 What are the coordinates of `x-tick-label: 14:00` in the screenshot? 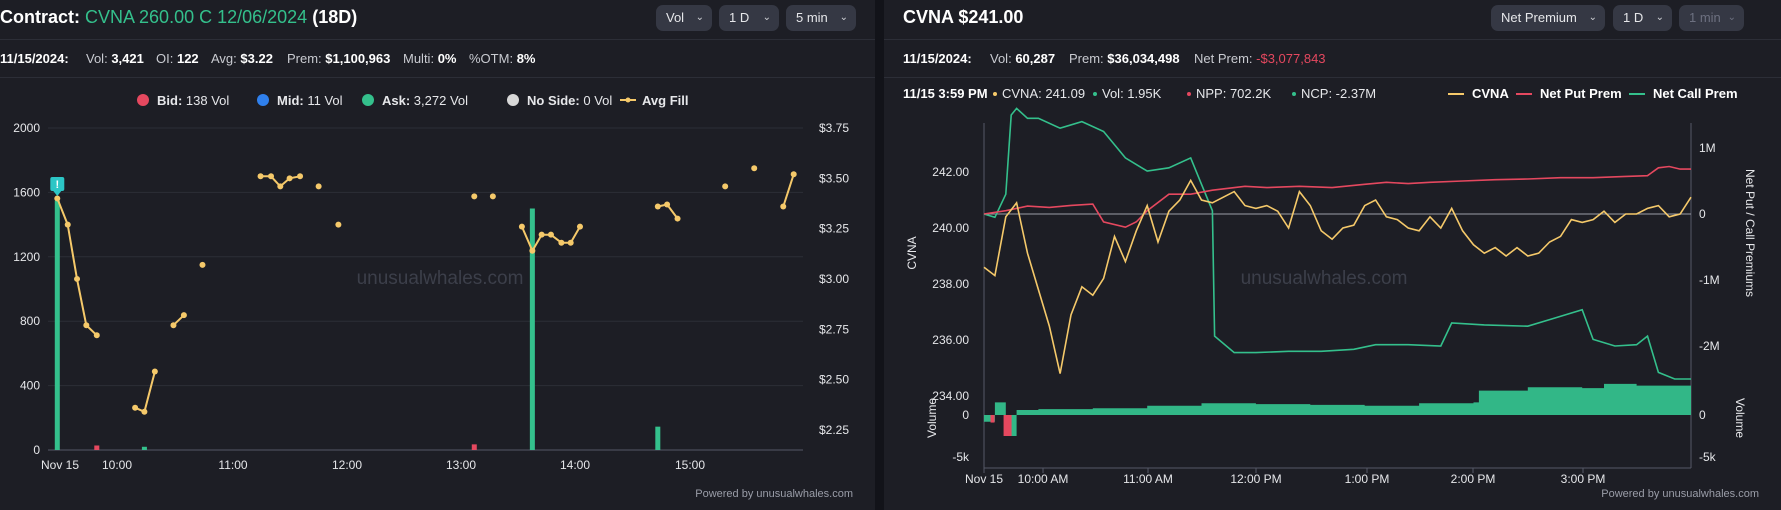 It's located at (575, 465).